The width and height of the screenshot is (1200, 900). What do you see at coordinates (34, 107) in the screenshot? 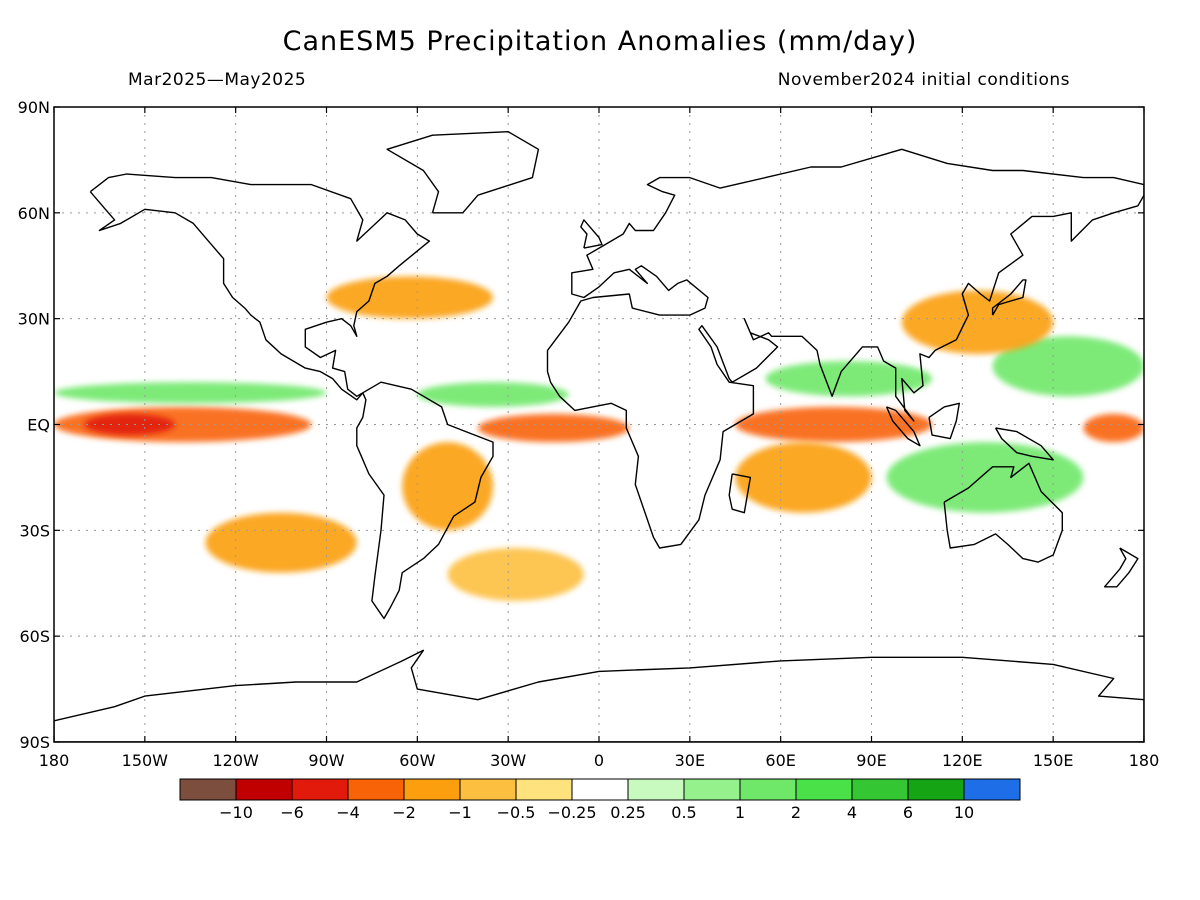
I see `lat-tick-label: 90N` at bounding box center [34, 107].